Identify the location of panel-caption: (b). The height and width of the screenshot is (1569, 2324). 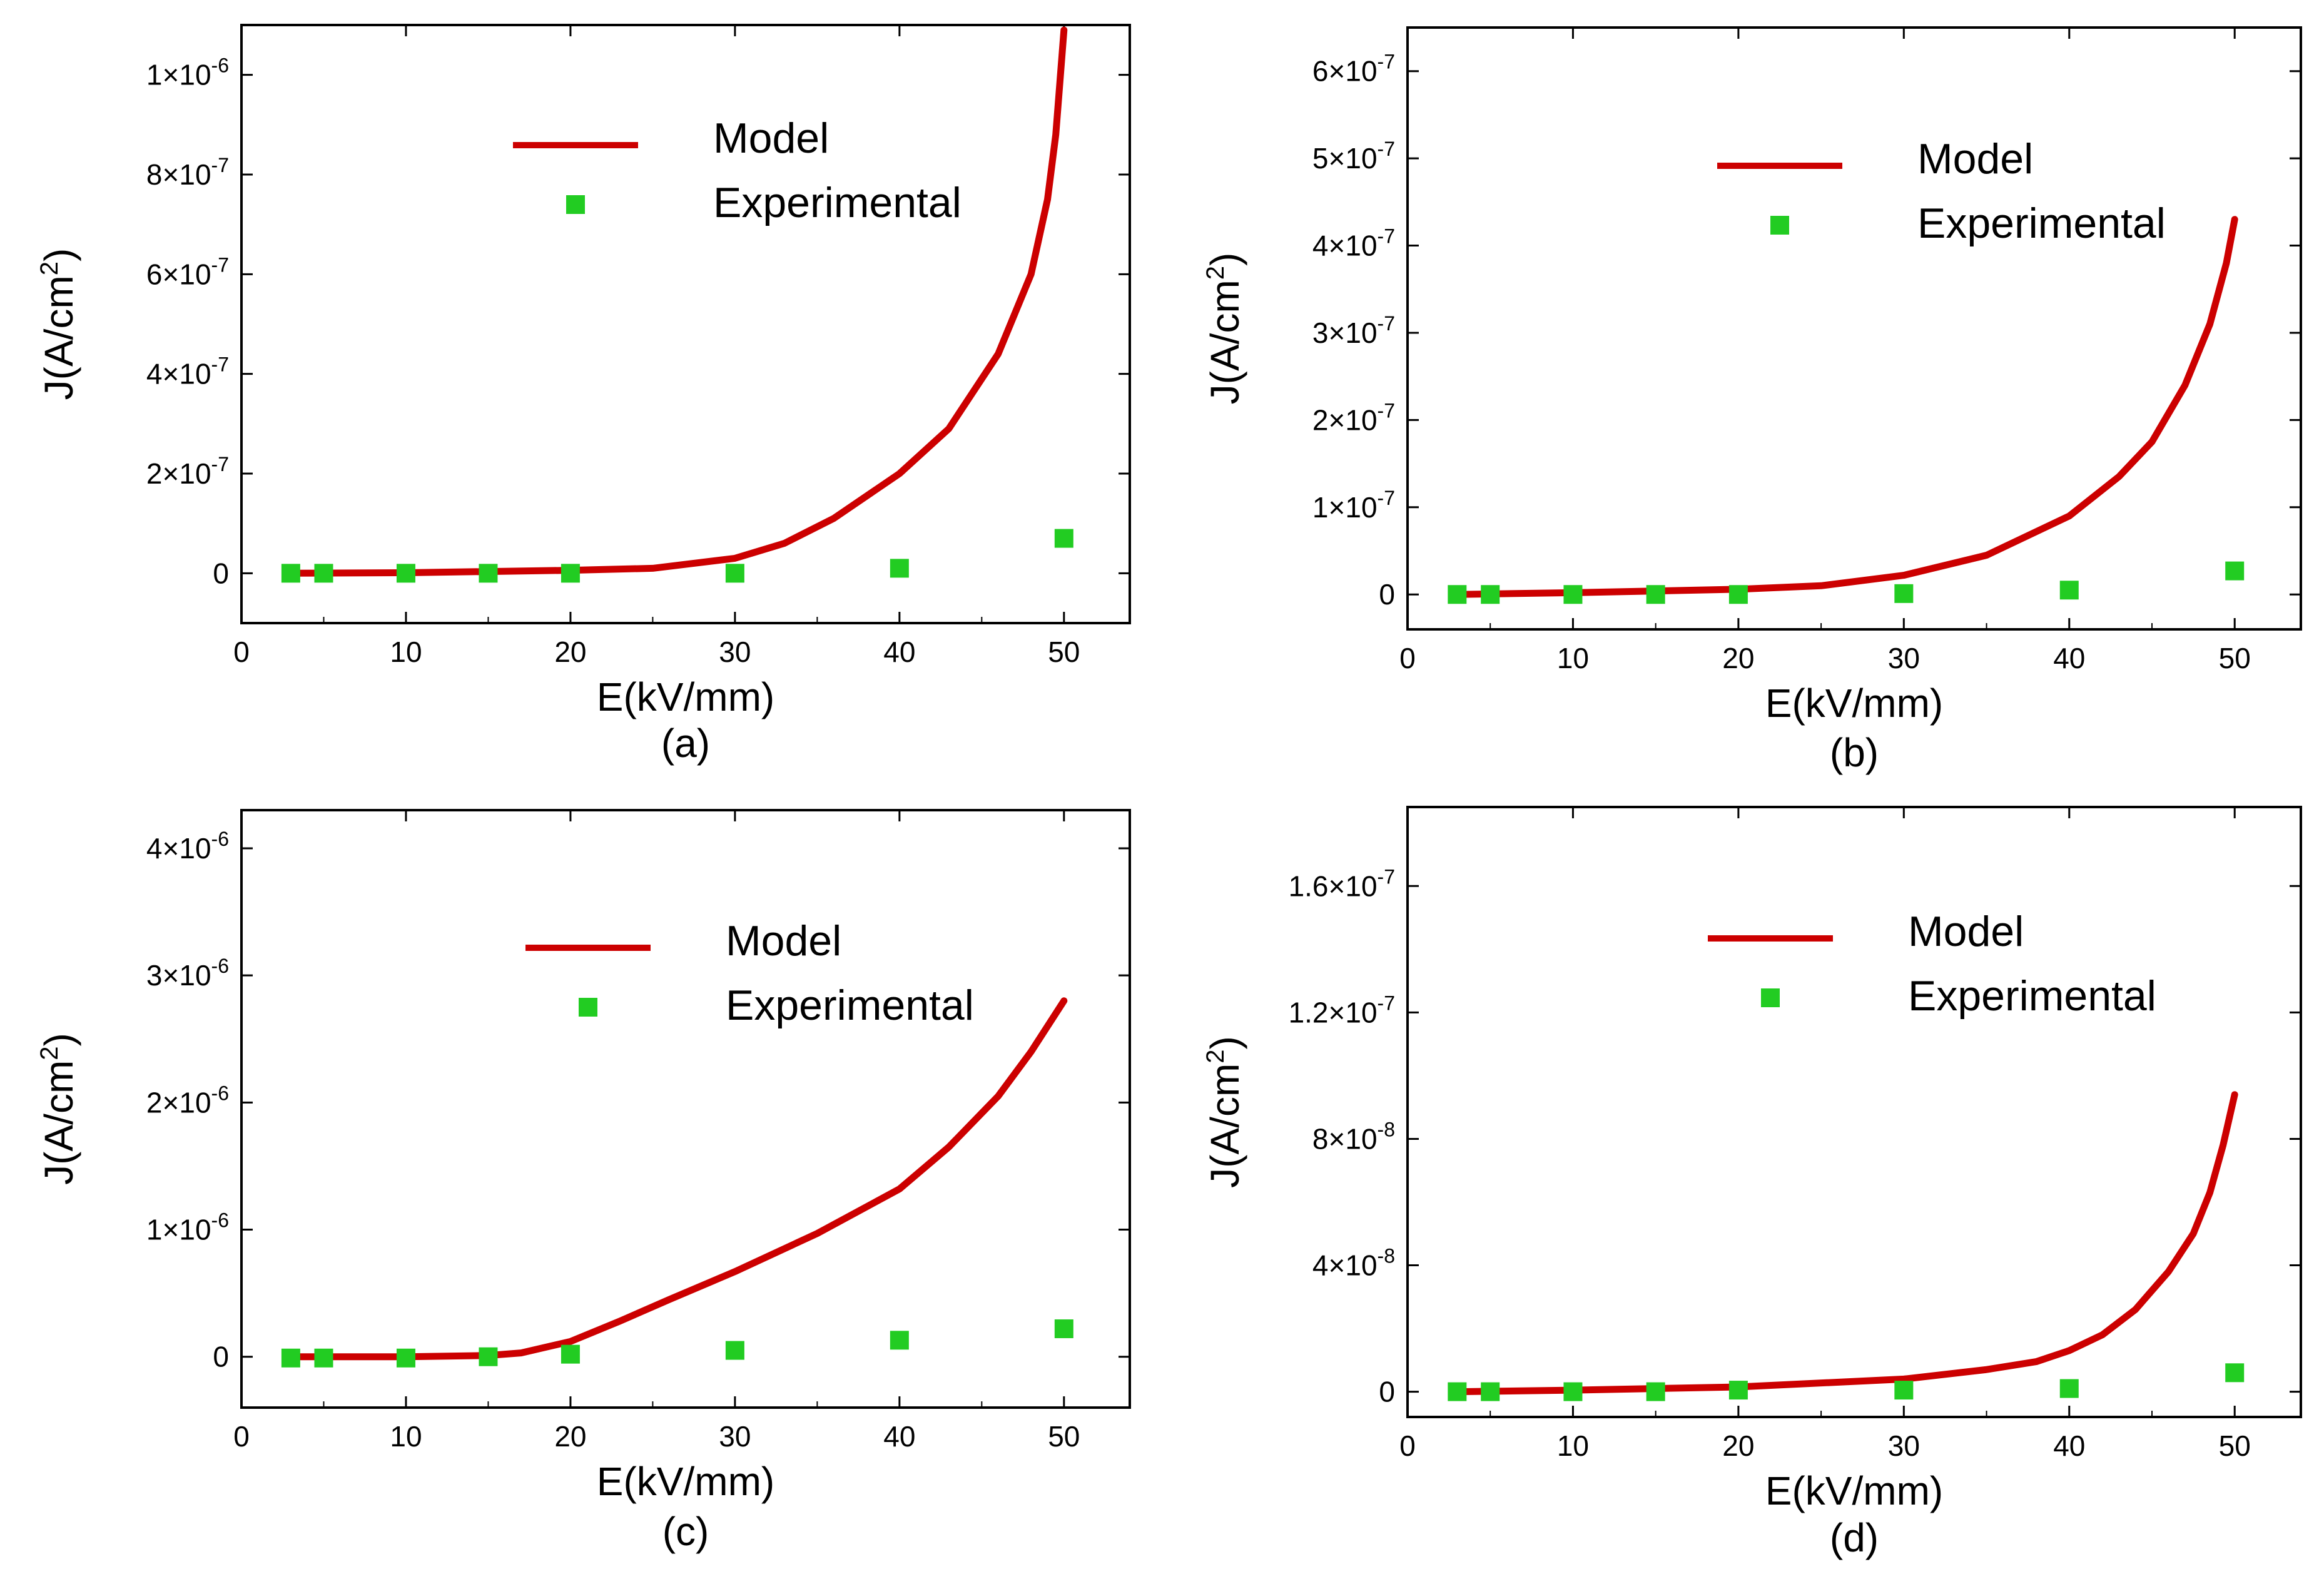
(1854, 752).